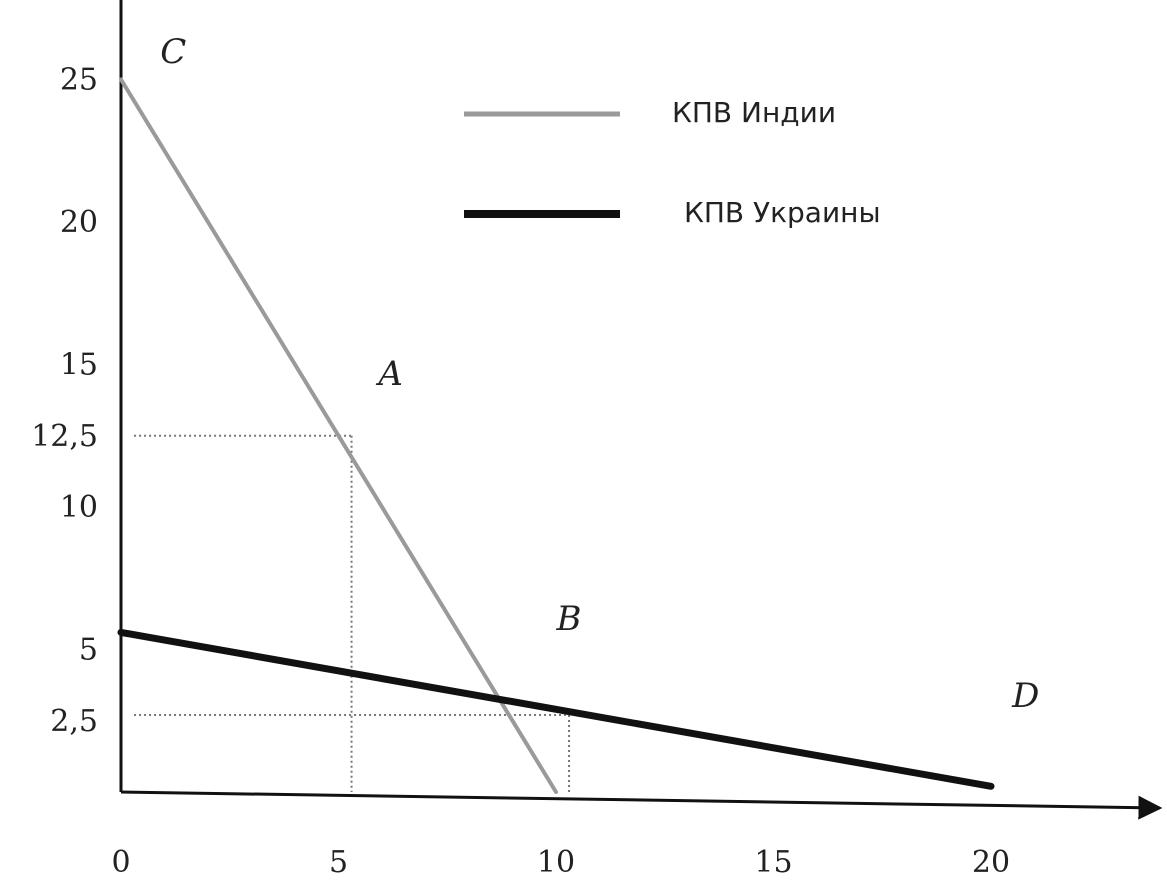 This screenshot has height=887, width=1167. Describe the element at coordinates (569, 619) in the screenshot. I see `point-label-b: B` at that location.